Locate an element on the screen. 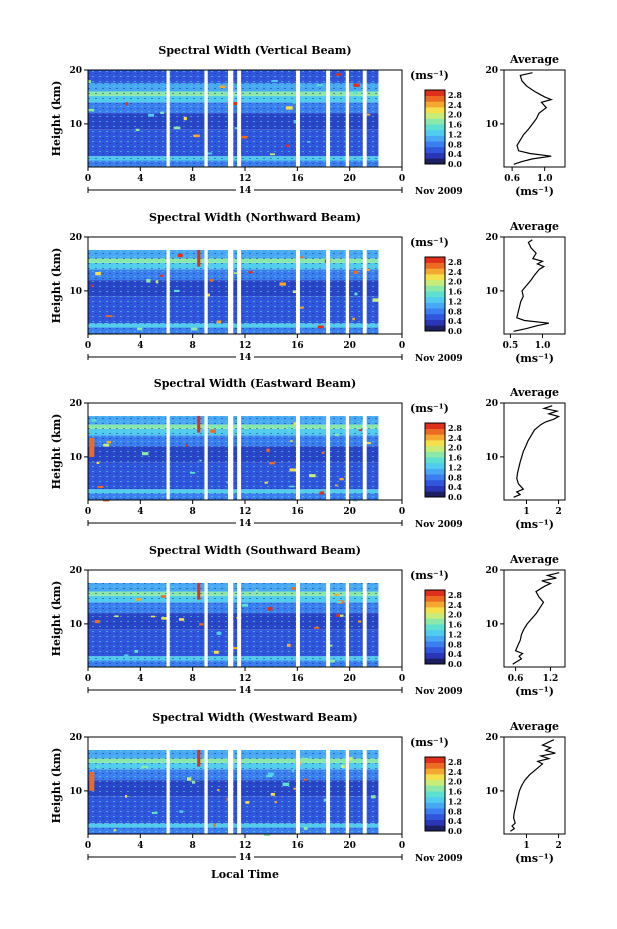  day-label: 14 is located at coordinates (245, 691).